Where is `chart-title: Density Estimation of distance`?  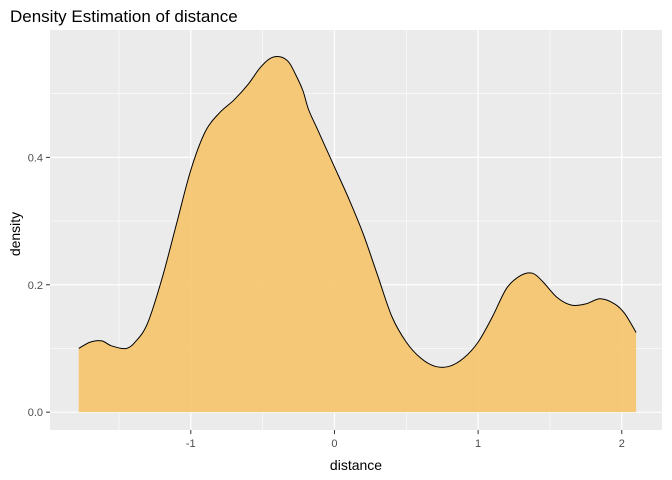 chart-title: Density Estimation of distance is located at coordinates (124, 16).